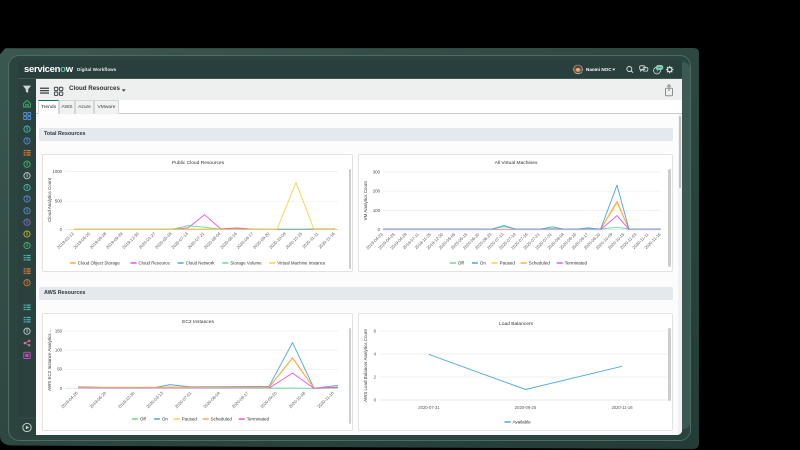  Describe the element at coordinates (525, 407) in the screenshot. I see `svg-text: 2020-09-25` at that location.